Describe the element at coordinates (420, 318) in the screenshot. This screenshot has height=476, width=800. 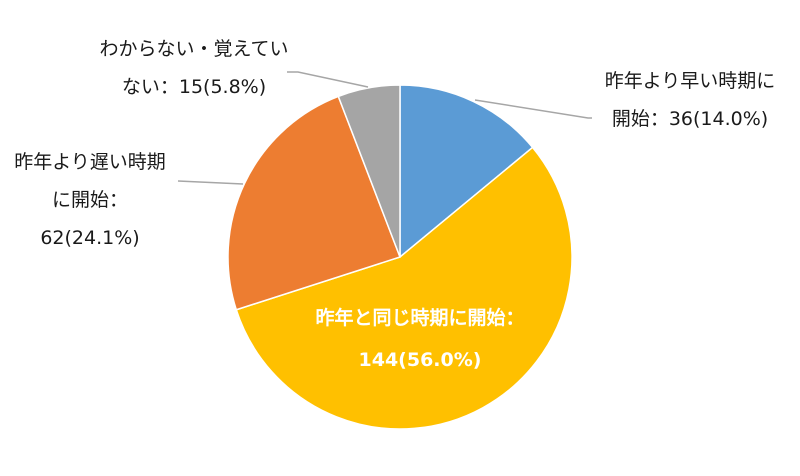
I see `data-label-same-line1: 昨年と同じ時期に開始：` at that location.